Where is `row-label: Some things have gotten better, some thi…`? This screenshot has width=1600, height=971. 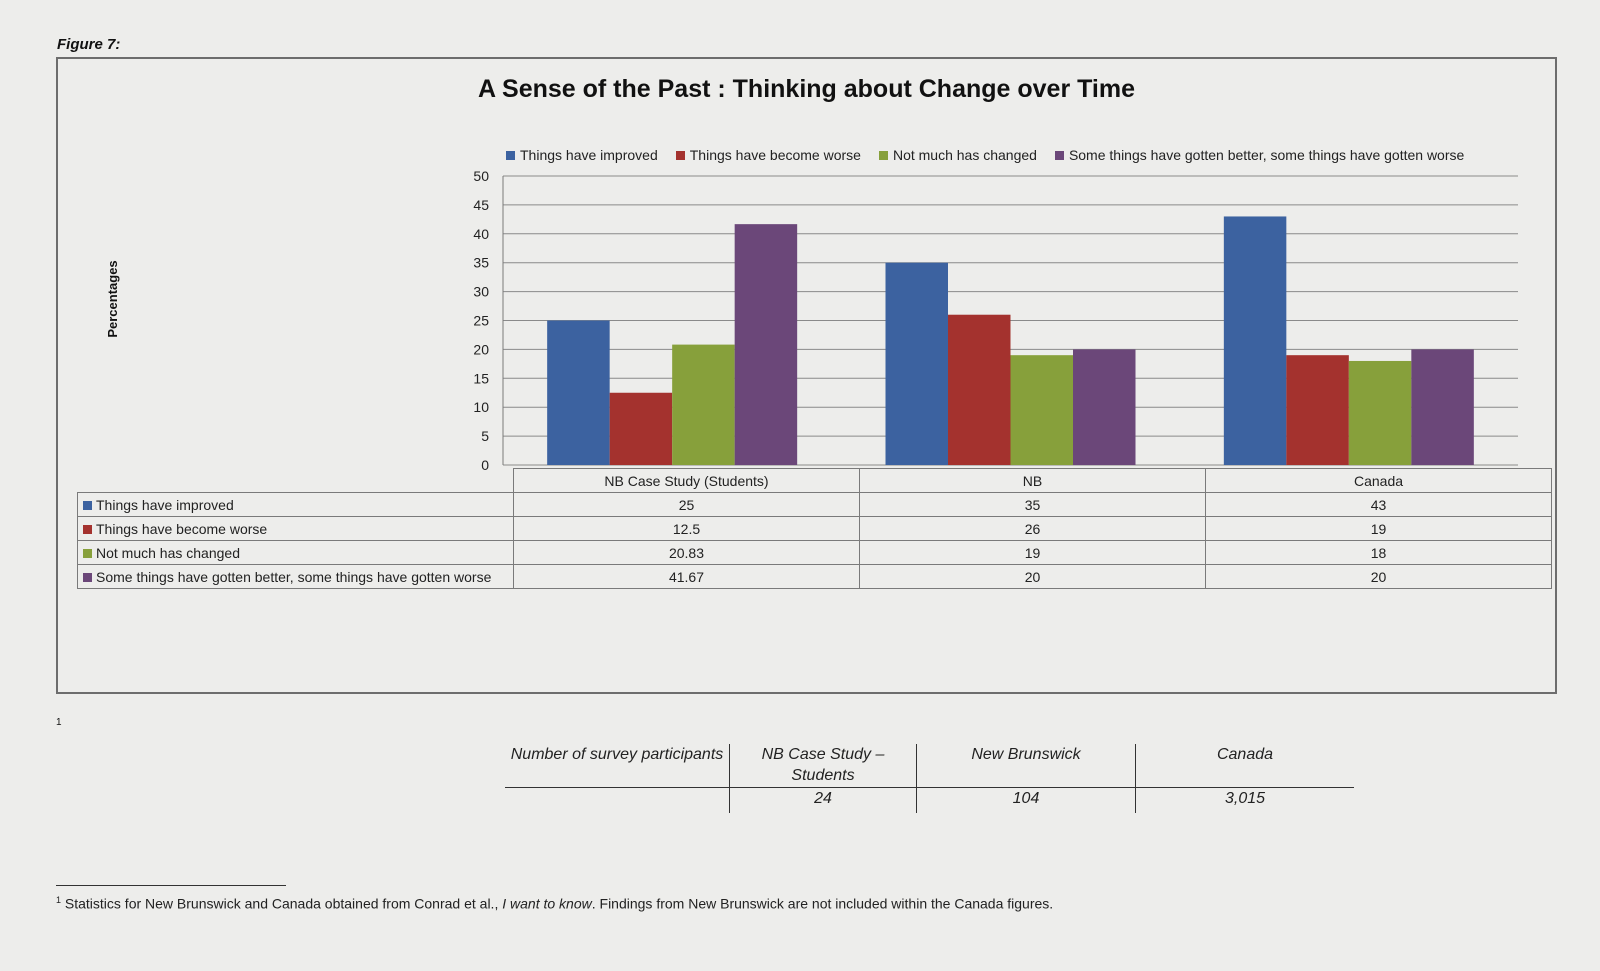 row-label: Some things have gotten better, some thi… is located at coordinates (294, 576).